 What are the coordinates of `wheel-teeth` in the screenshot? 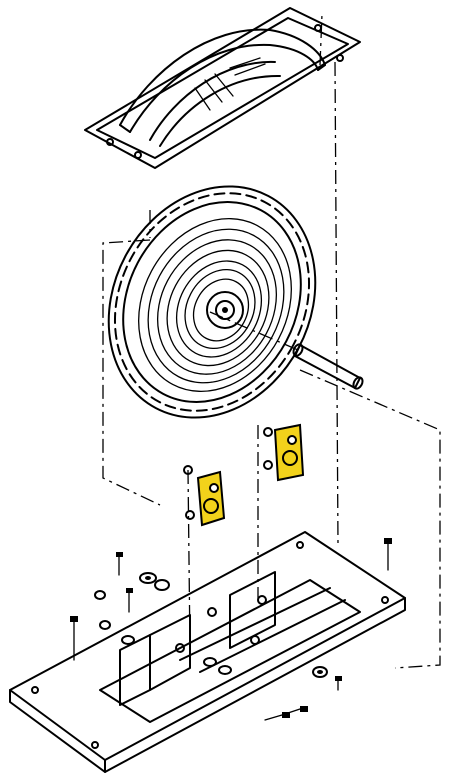 It's located at (212, 302).